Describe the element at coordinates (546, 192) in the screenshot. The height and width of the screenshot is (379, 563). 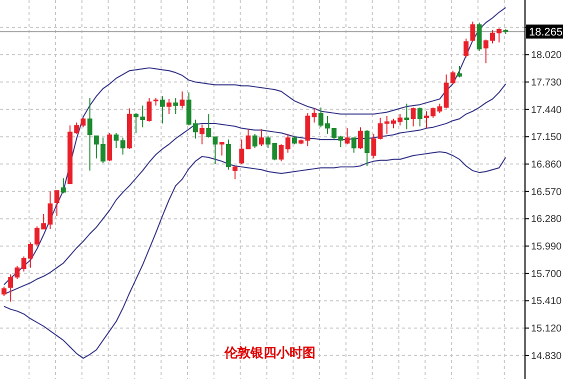
I see `y-tick-label: 16.570` at that location.